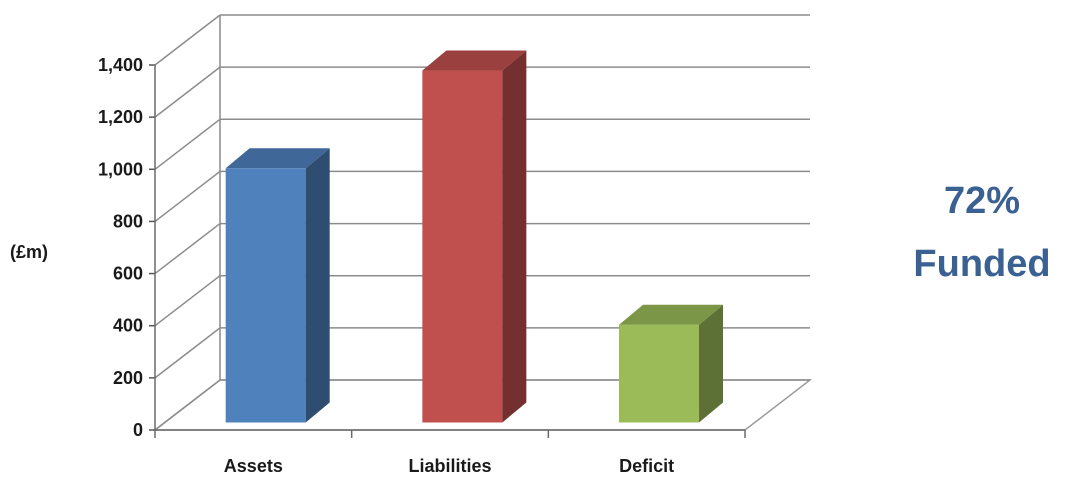  I want to click on x-category-label: Deficit, so click(646, 466).